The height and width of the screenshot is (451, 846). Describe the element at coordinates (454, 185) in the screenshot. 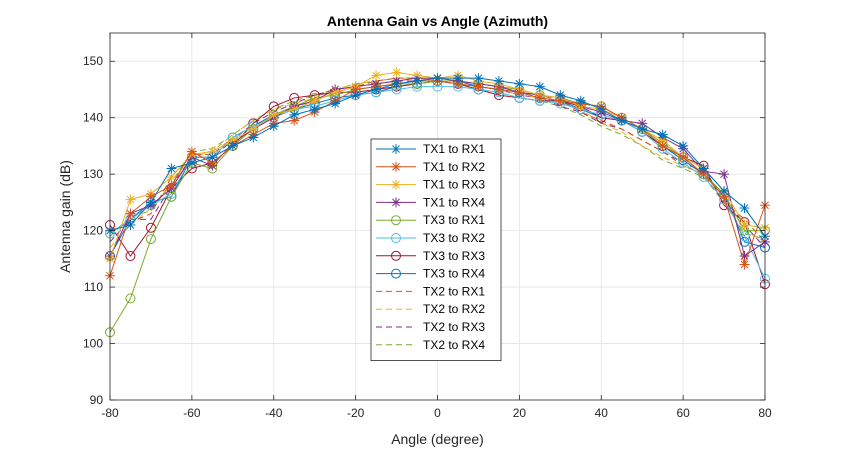

I see `legend-label: TX1 to RX3` at that location.